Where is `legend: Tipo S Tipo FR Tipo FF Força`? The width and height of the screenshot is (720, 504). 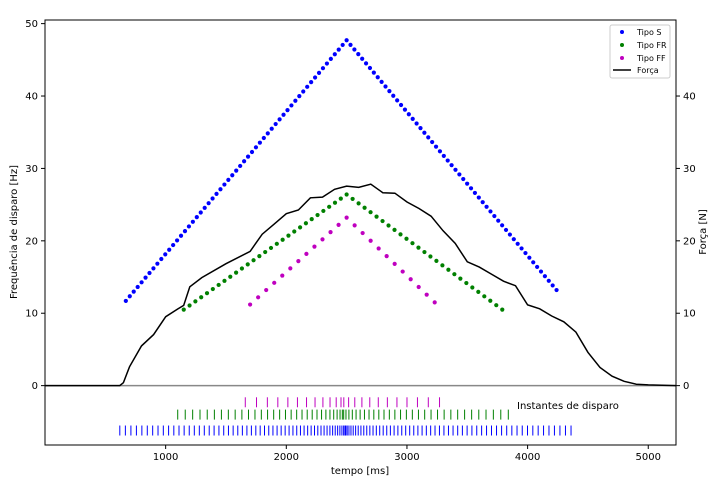
legend: Tipo S Tipo FR Tipo FF Força is located at coordinates (640, 51).